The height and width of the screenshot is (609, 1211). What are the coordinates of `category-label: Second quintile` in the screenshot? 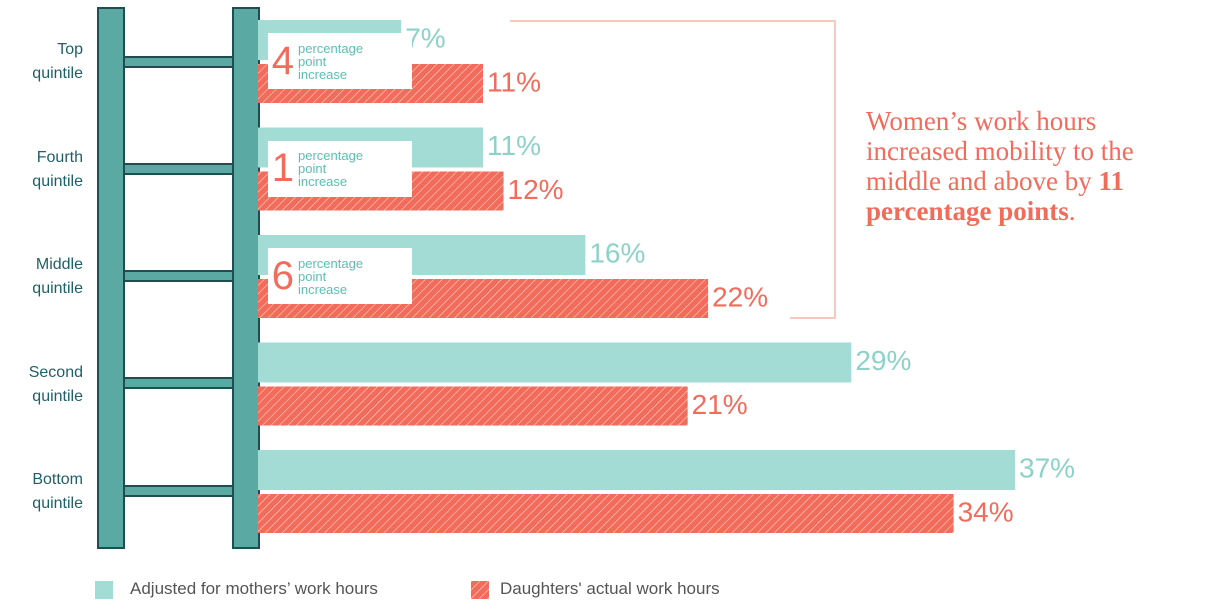 It's located at (55, 384).